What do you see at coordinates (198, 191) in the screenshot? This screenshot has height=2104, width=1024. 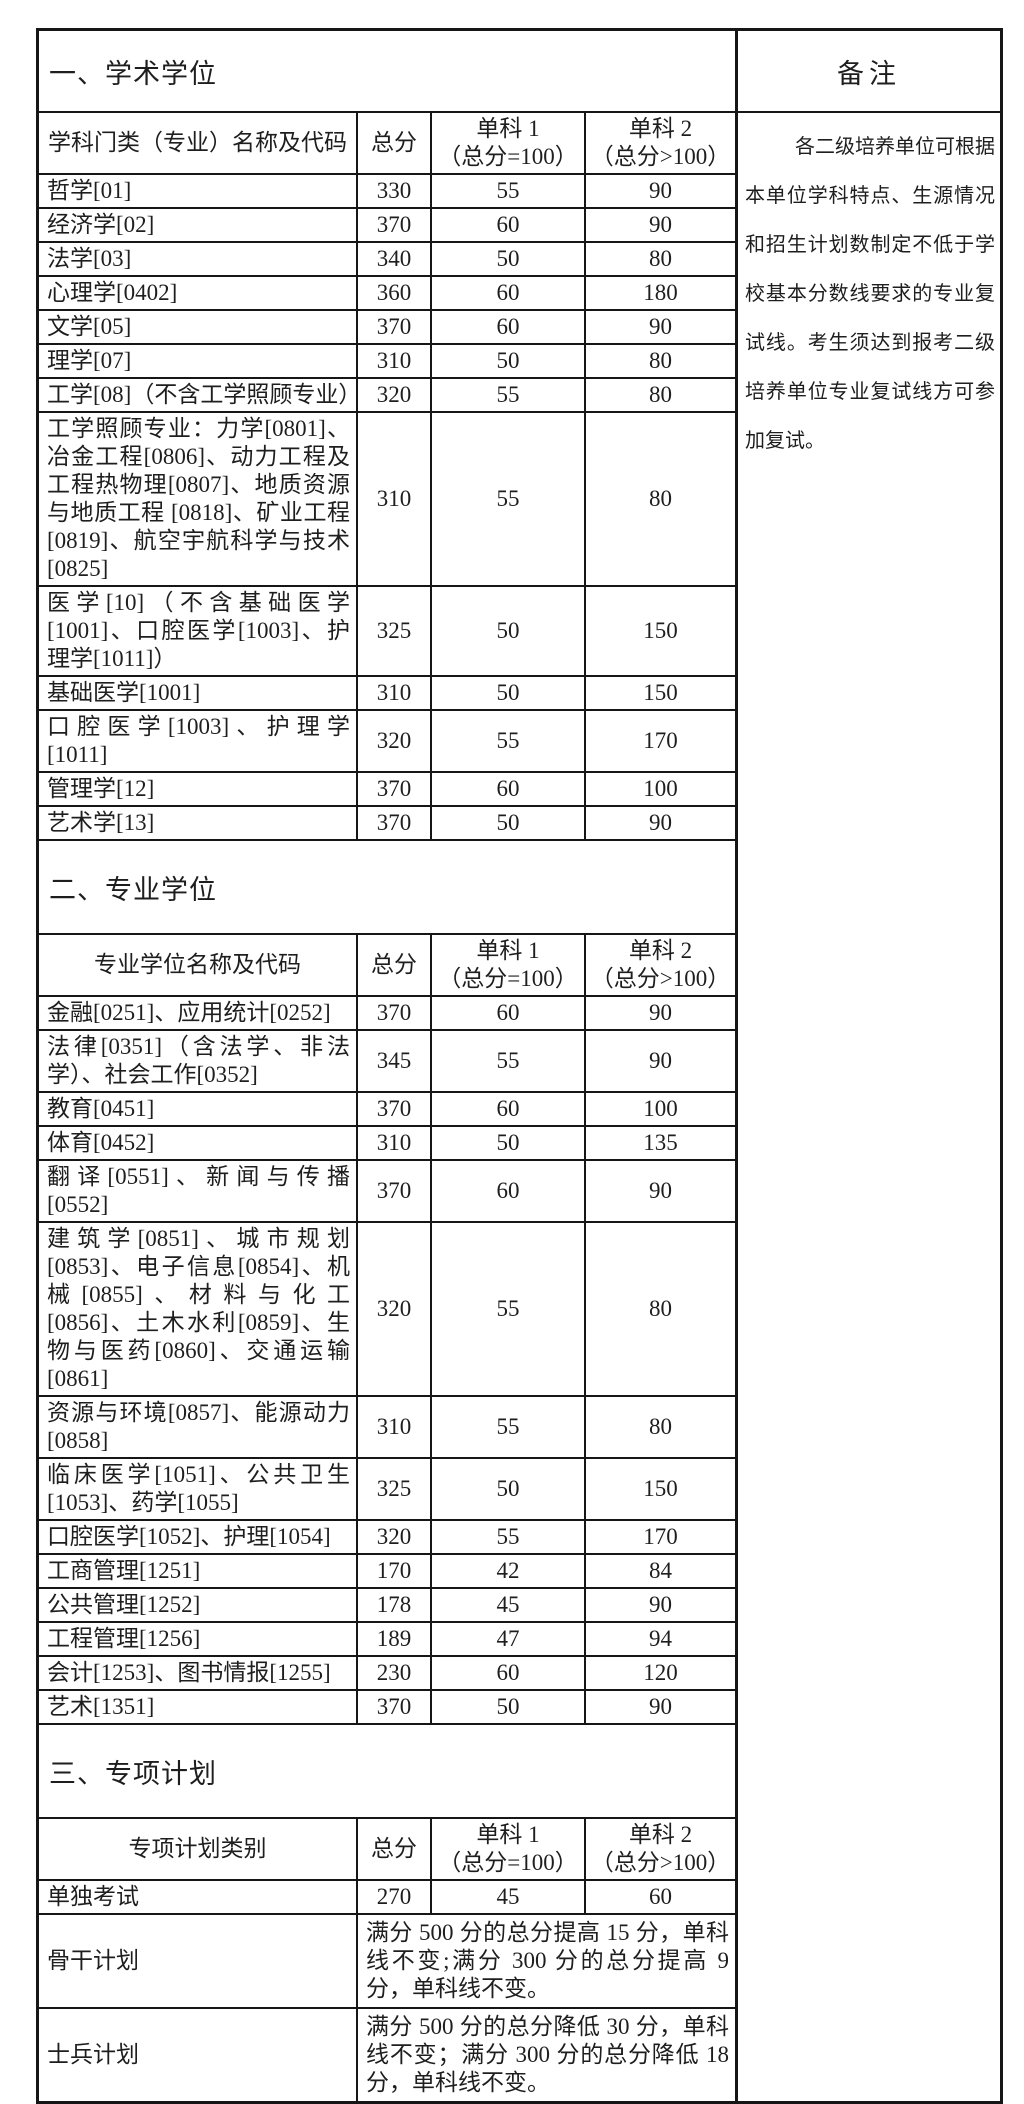 I see `row-name-cell: 哲学[01]` at bounding box center [198, 191].